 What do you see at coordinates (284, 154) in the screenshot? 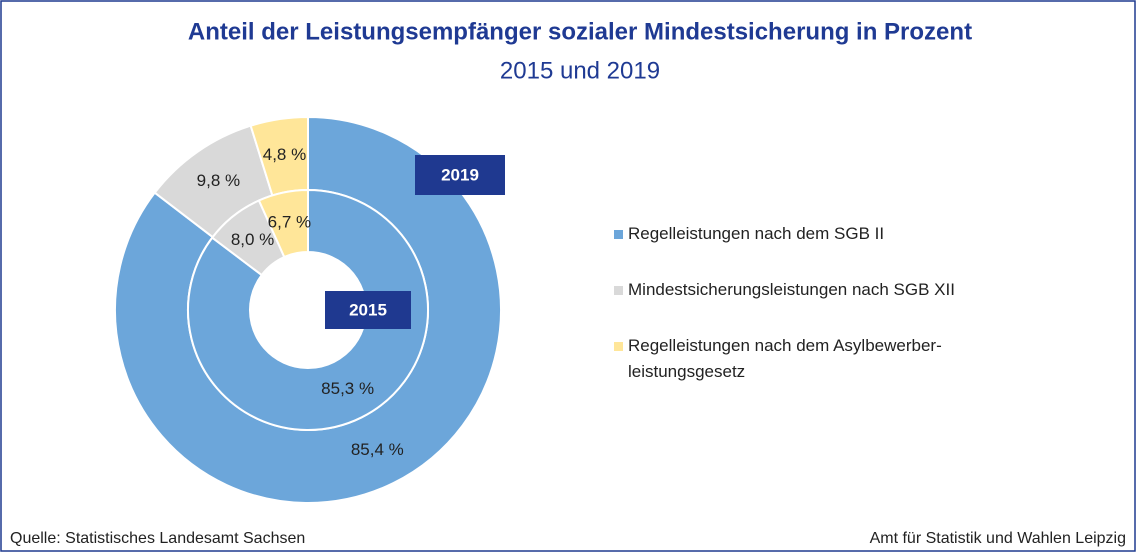
I see `value-label: 4,8 %` at bounding box center [284, 154].